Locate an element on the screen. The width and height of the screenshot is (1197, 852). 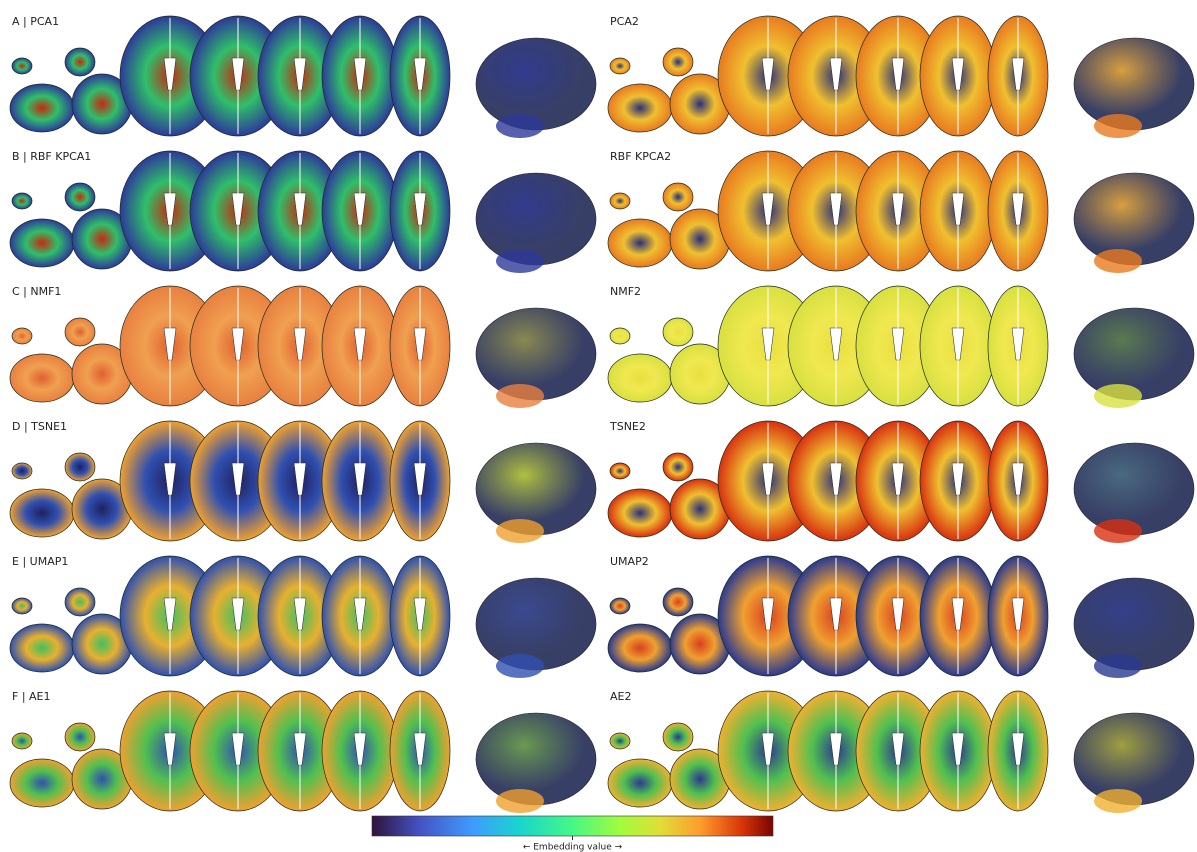
panel-label: C | NMF1 is located at coordinates (36, 291).